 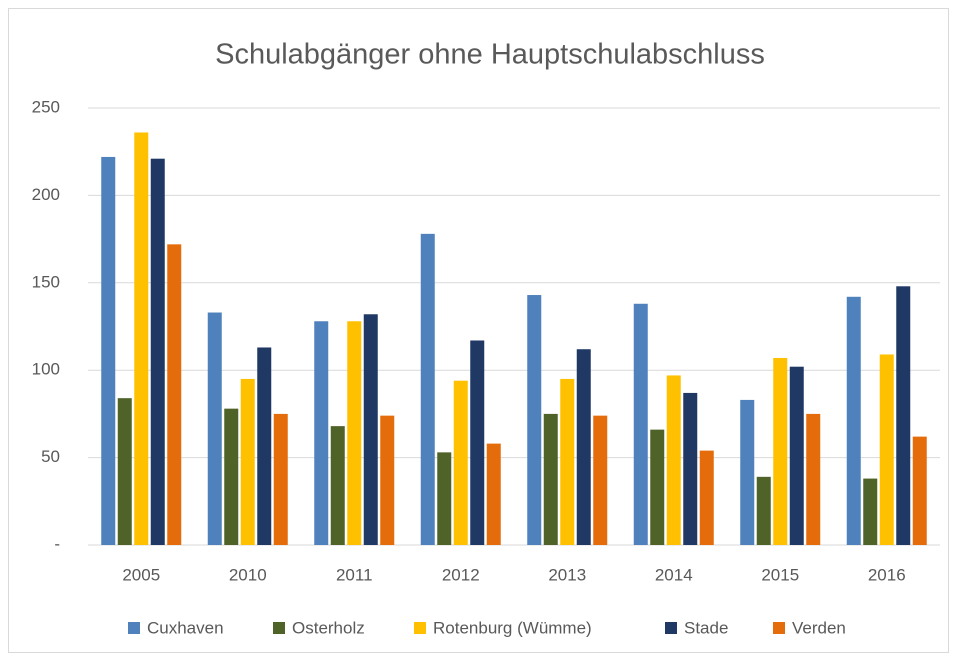 What do you see at coordinates (780, 574) in the screenshot?
I see `x-tick-label: 2015` at bounding box center [780, 574].